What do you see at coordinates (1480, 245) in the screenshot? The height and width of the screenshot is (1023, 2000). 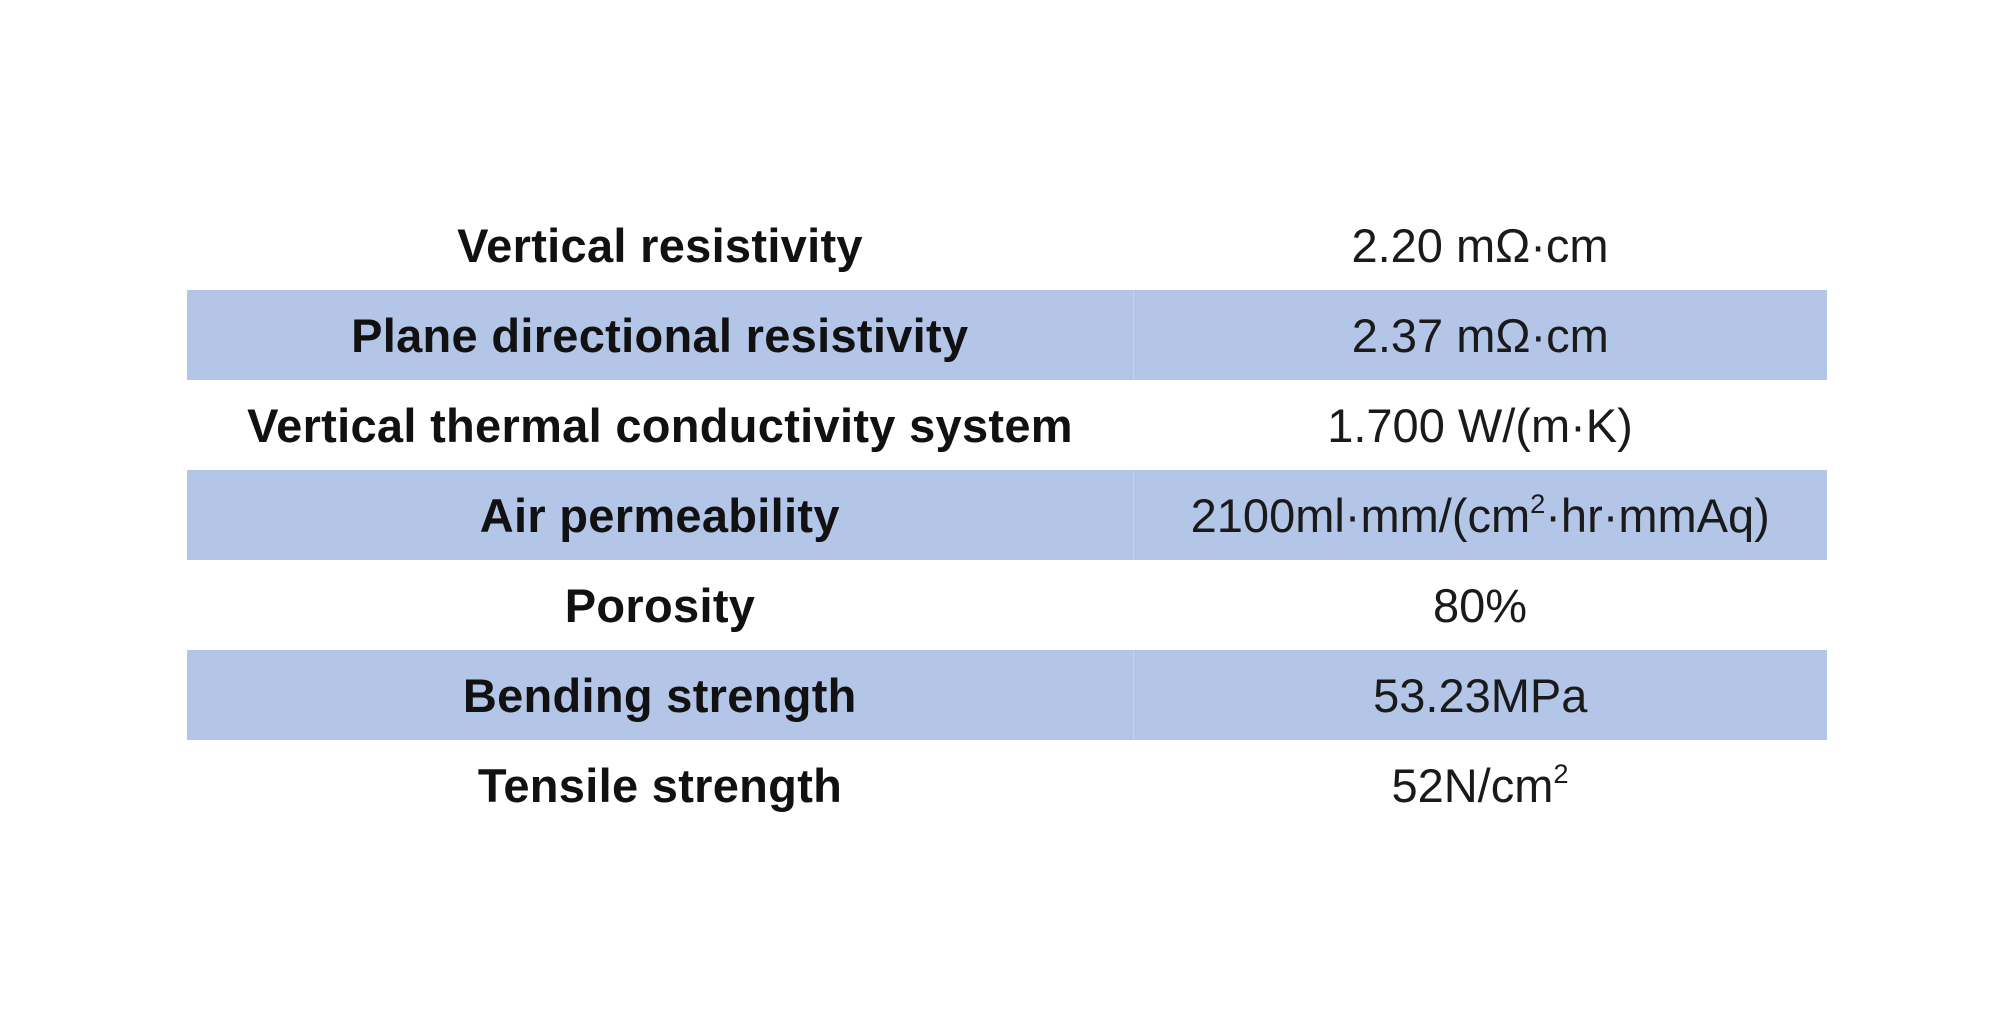 I see `property-value: 2.20 mΩ·cm` at bounding box center [1480, 245].